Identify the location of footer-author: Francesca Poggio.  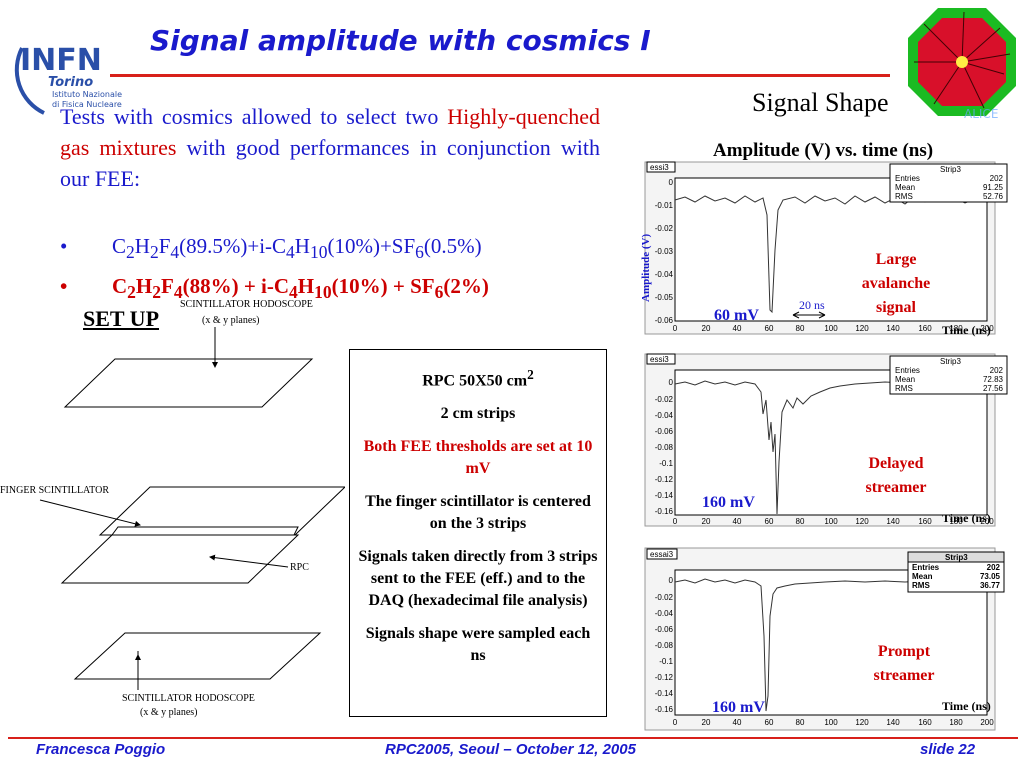
(101, 749).